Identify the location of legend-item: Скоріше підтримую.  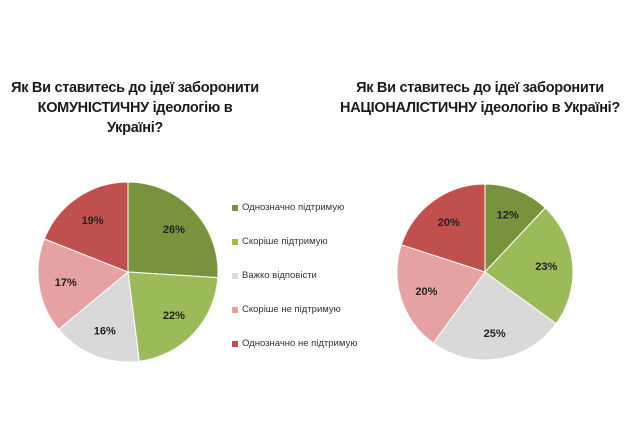
(294, 253).